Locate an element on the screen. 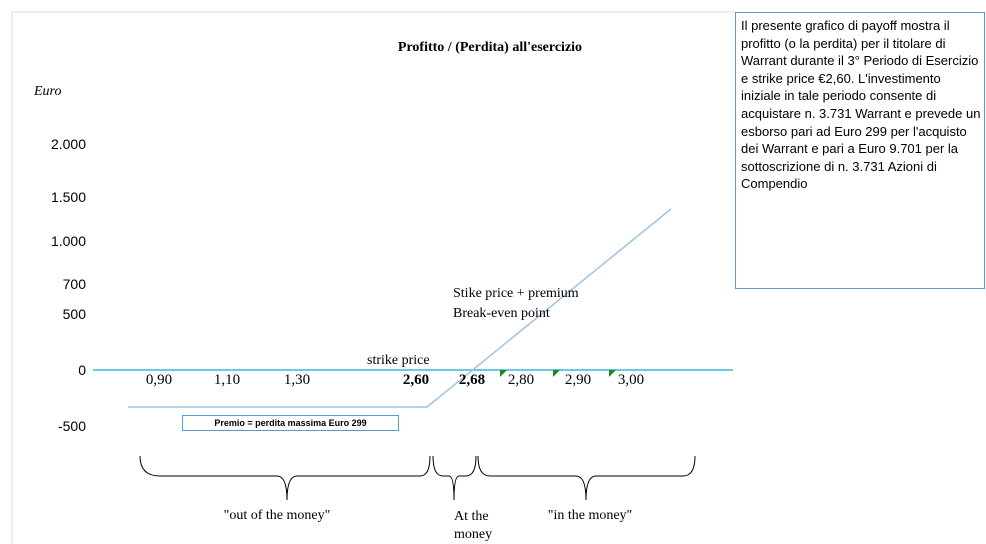 The width and height of the screenshot is (986, 544). title: Profitto / (Perdita) all'esercizio is located at coordinates (490, 47).